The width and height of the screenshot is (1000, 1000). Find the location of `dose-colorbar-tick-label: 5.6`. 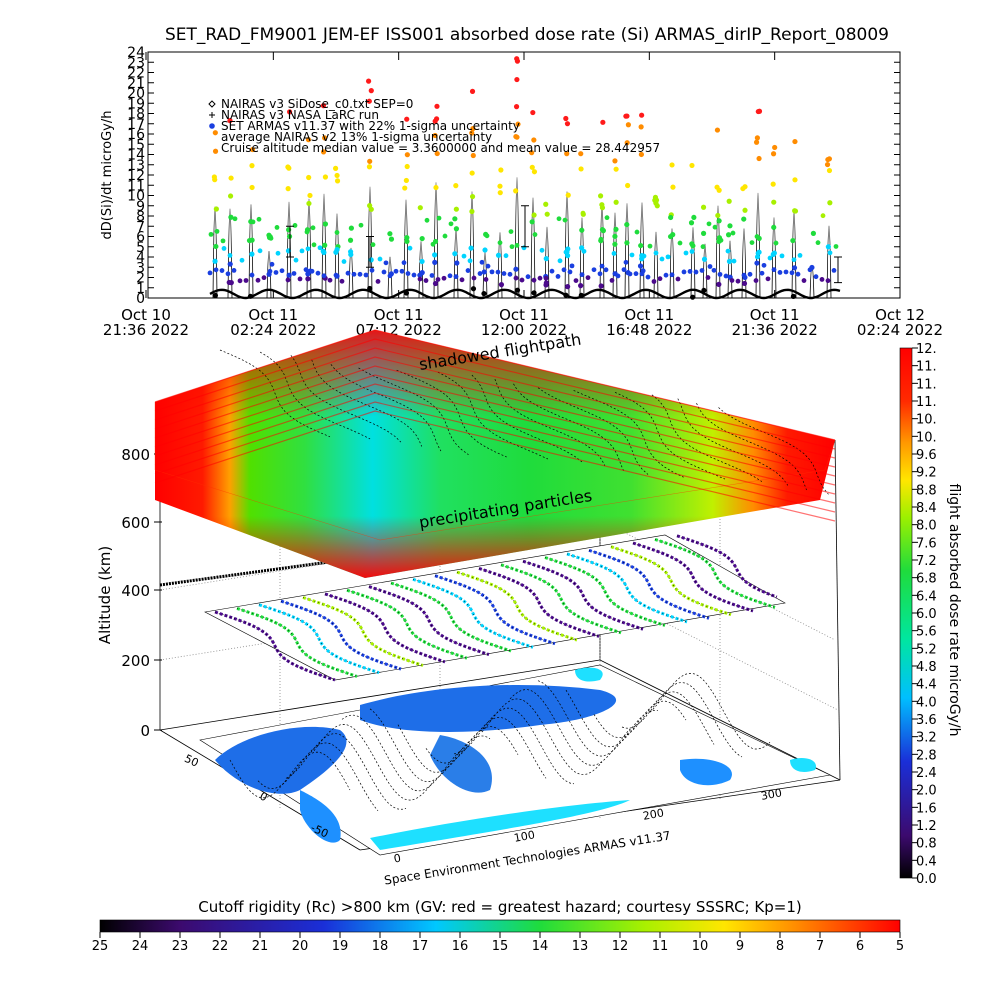

dose-colorbar-tick-label: 5.6 is located at coordinates (926, 632).